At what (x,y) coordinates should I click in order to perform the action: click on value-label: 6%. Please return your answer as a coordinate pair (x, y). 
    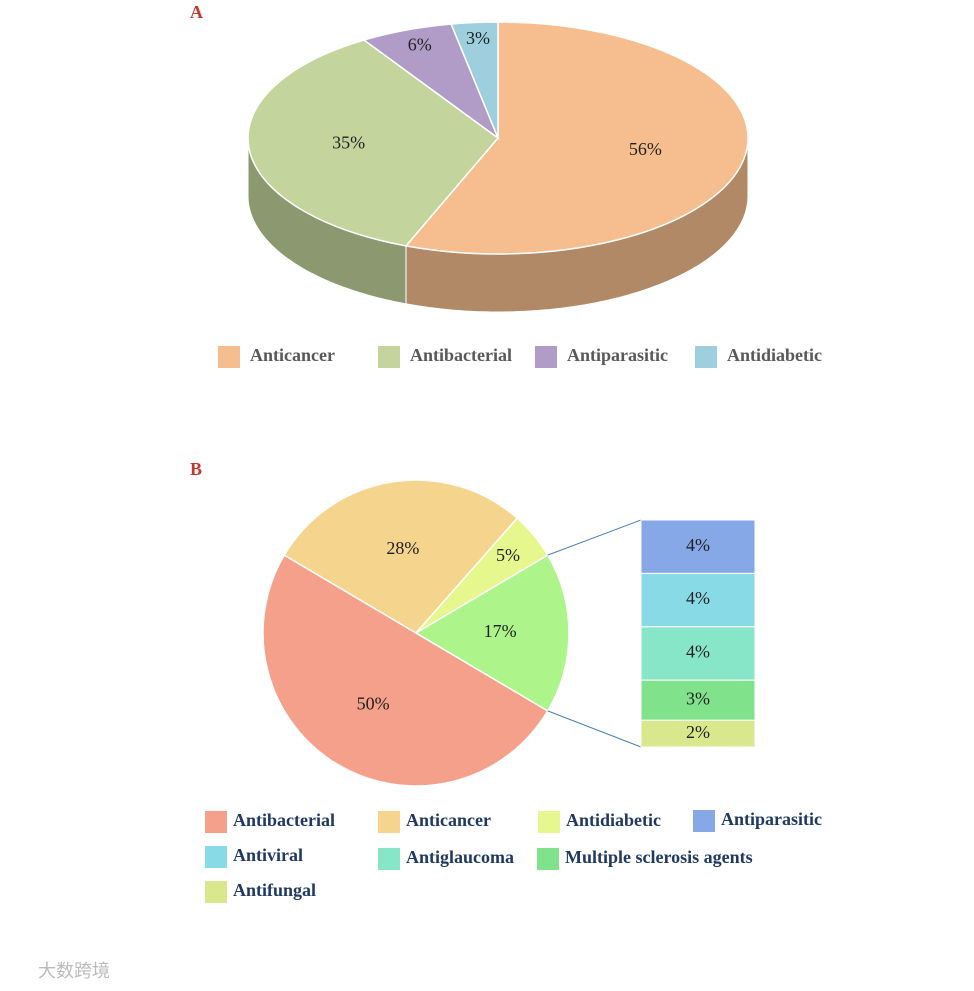
    Looking at the image, I should click on (420, 44).